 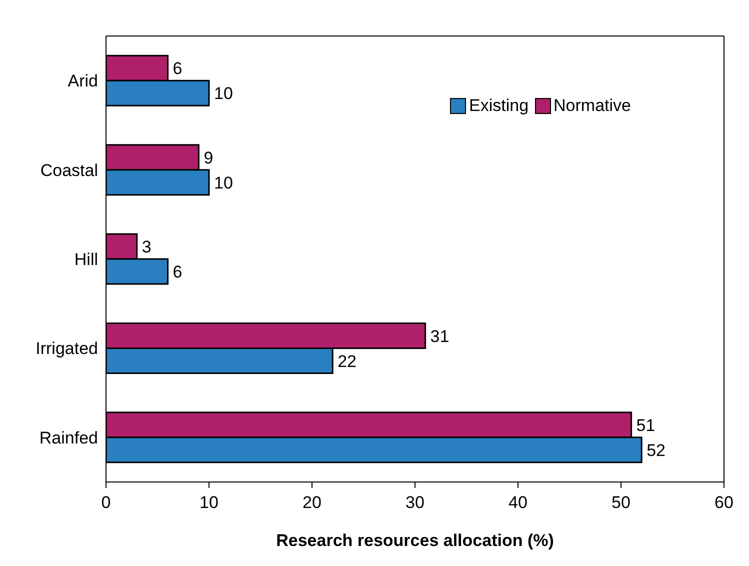 What do you see at coordinates (68, 438) in the screenshot?
I see `y-tick-label: Rainfed` at bounding box center [68, 438].